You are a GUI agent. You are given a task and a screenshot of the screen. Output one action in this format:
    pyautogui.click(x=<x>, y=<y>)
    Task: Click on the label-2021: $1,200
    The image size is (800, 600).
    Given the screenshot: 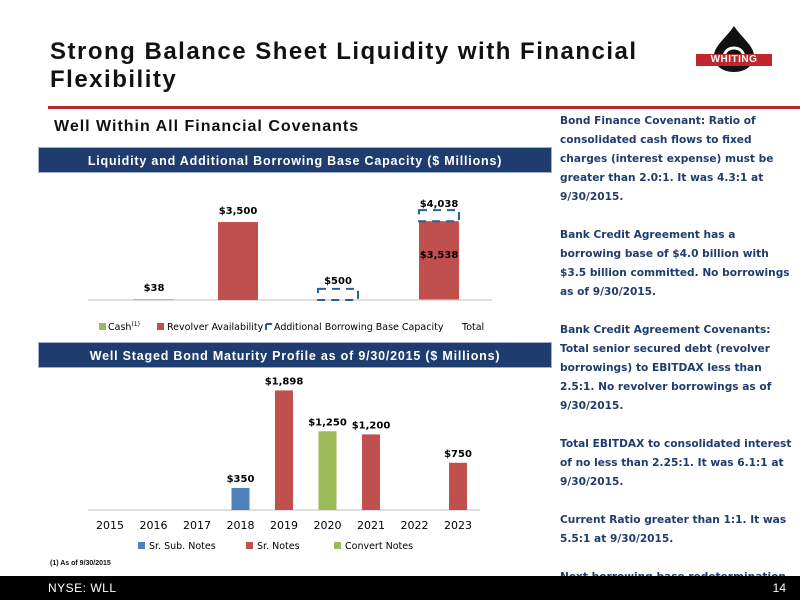 What is the action you would take?
    pyautogui.click(x=371, y=425)
    